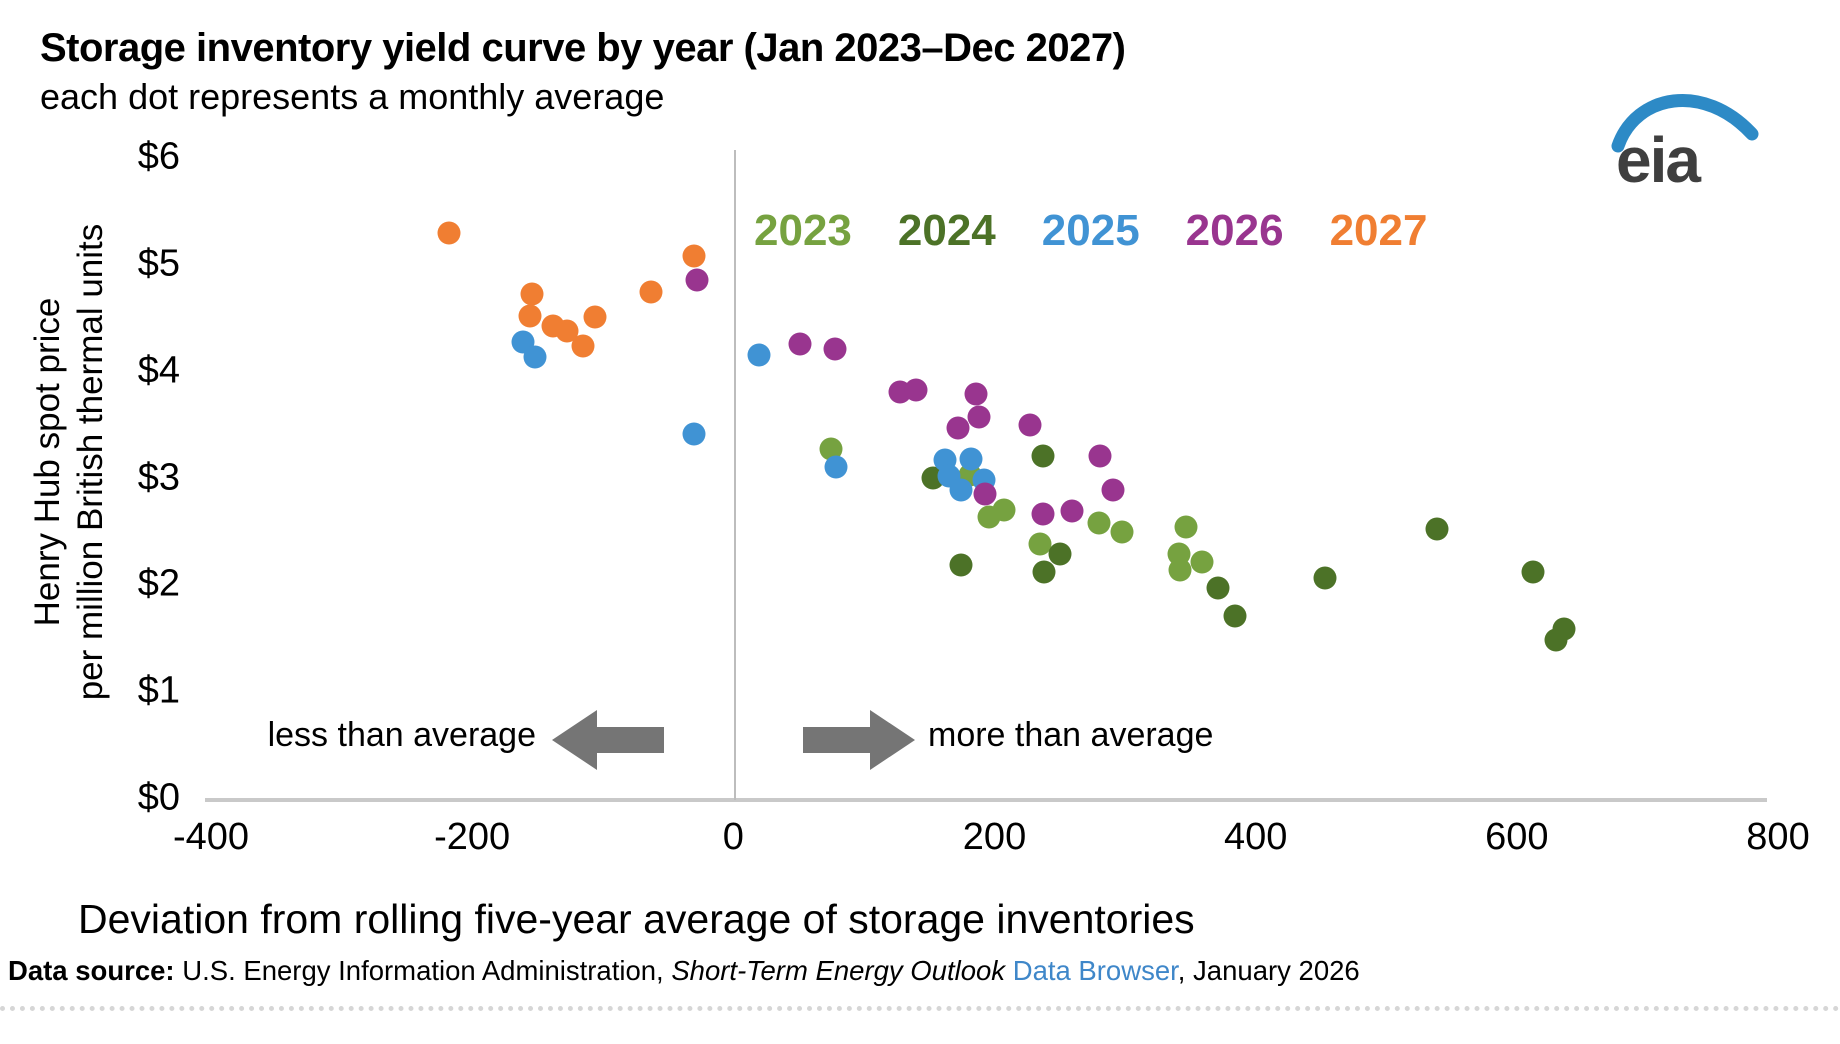 Image resolution: width=1840 pixels, height=1044 pixels. I want to click on legend-item-2025: 2025, so click(1090, 230).